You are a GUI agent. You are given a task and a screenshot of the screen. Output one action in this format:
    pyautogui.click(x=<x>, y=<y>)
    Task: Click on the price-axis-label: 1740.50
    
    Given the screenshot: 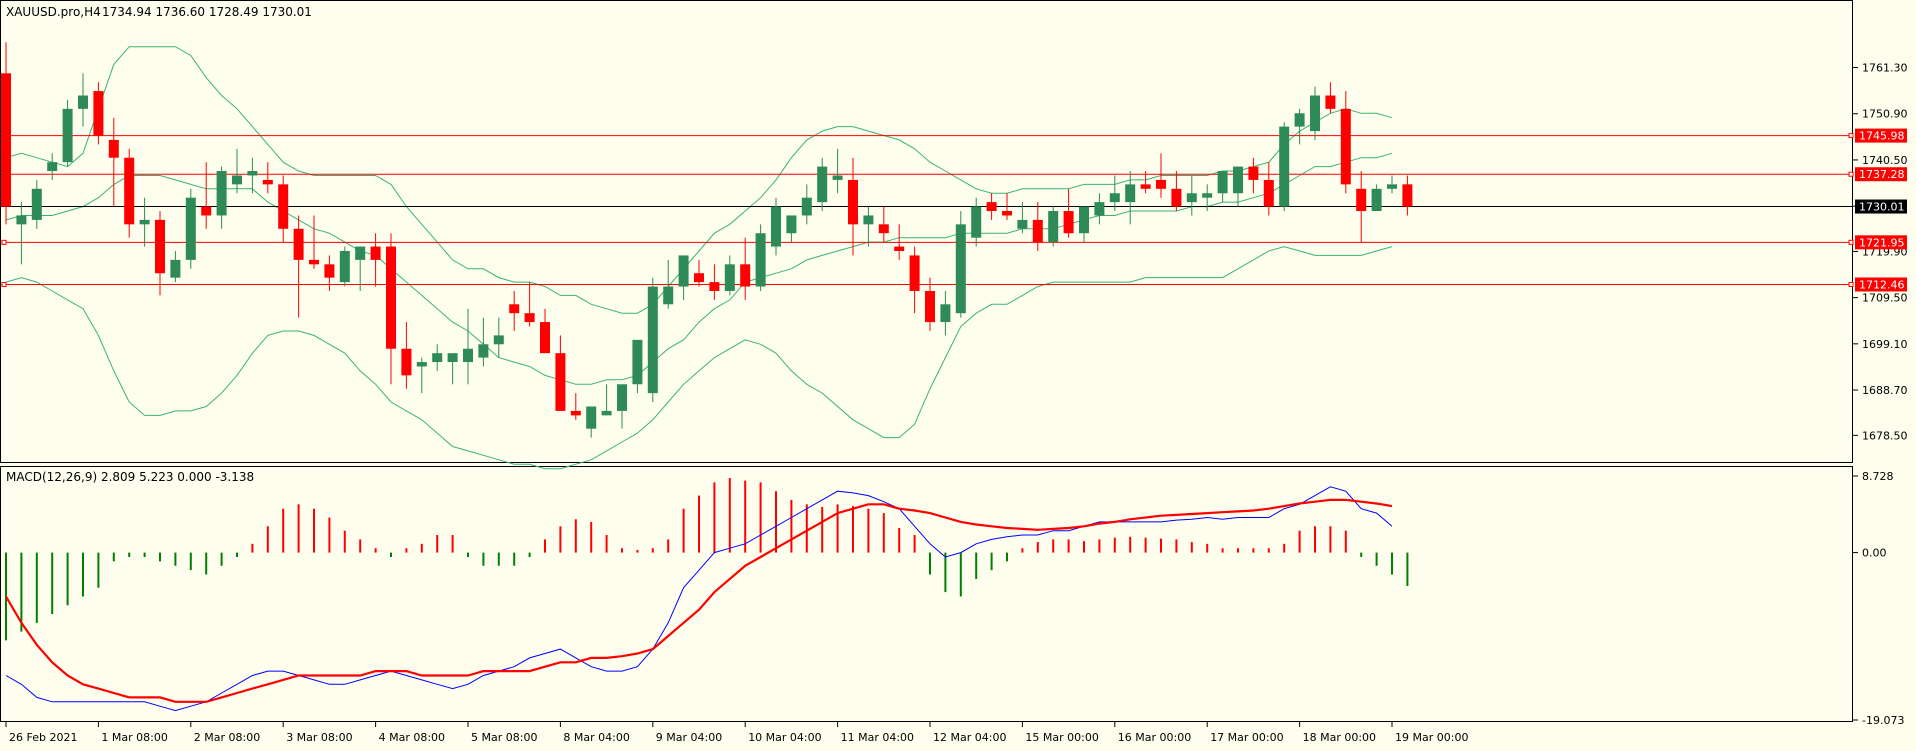 What is the action you would take?
    pyautogui.click(x=1885, y=160)
    